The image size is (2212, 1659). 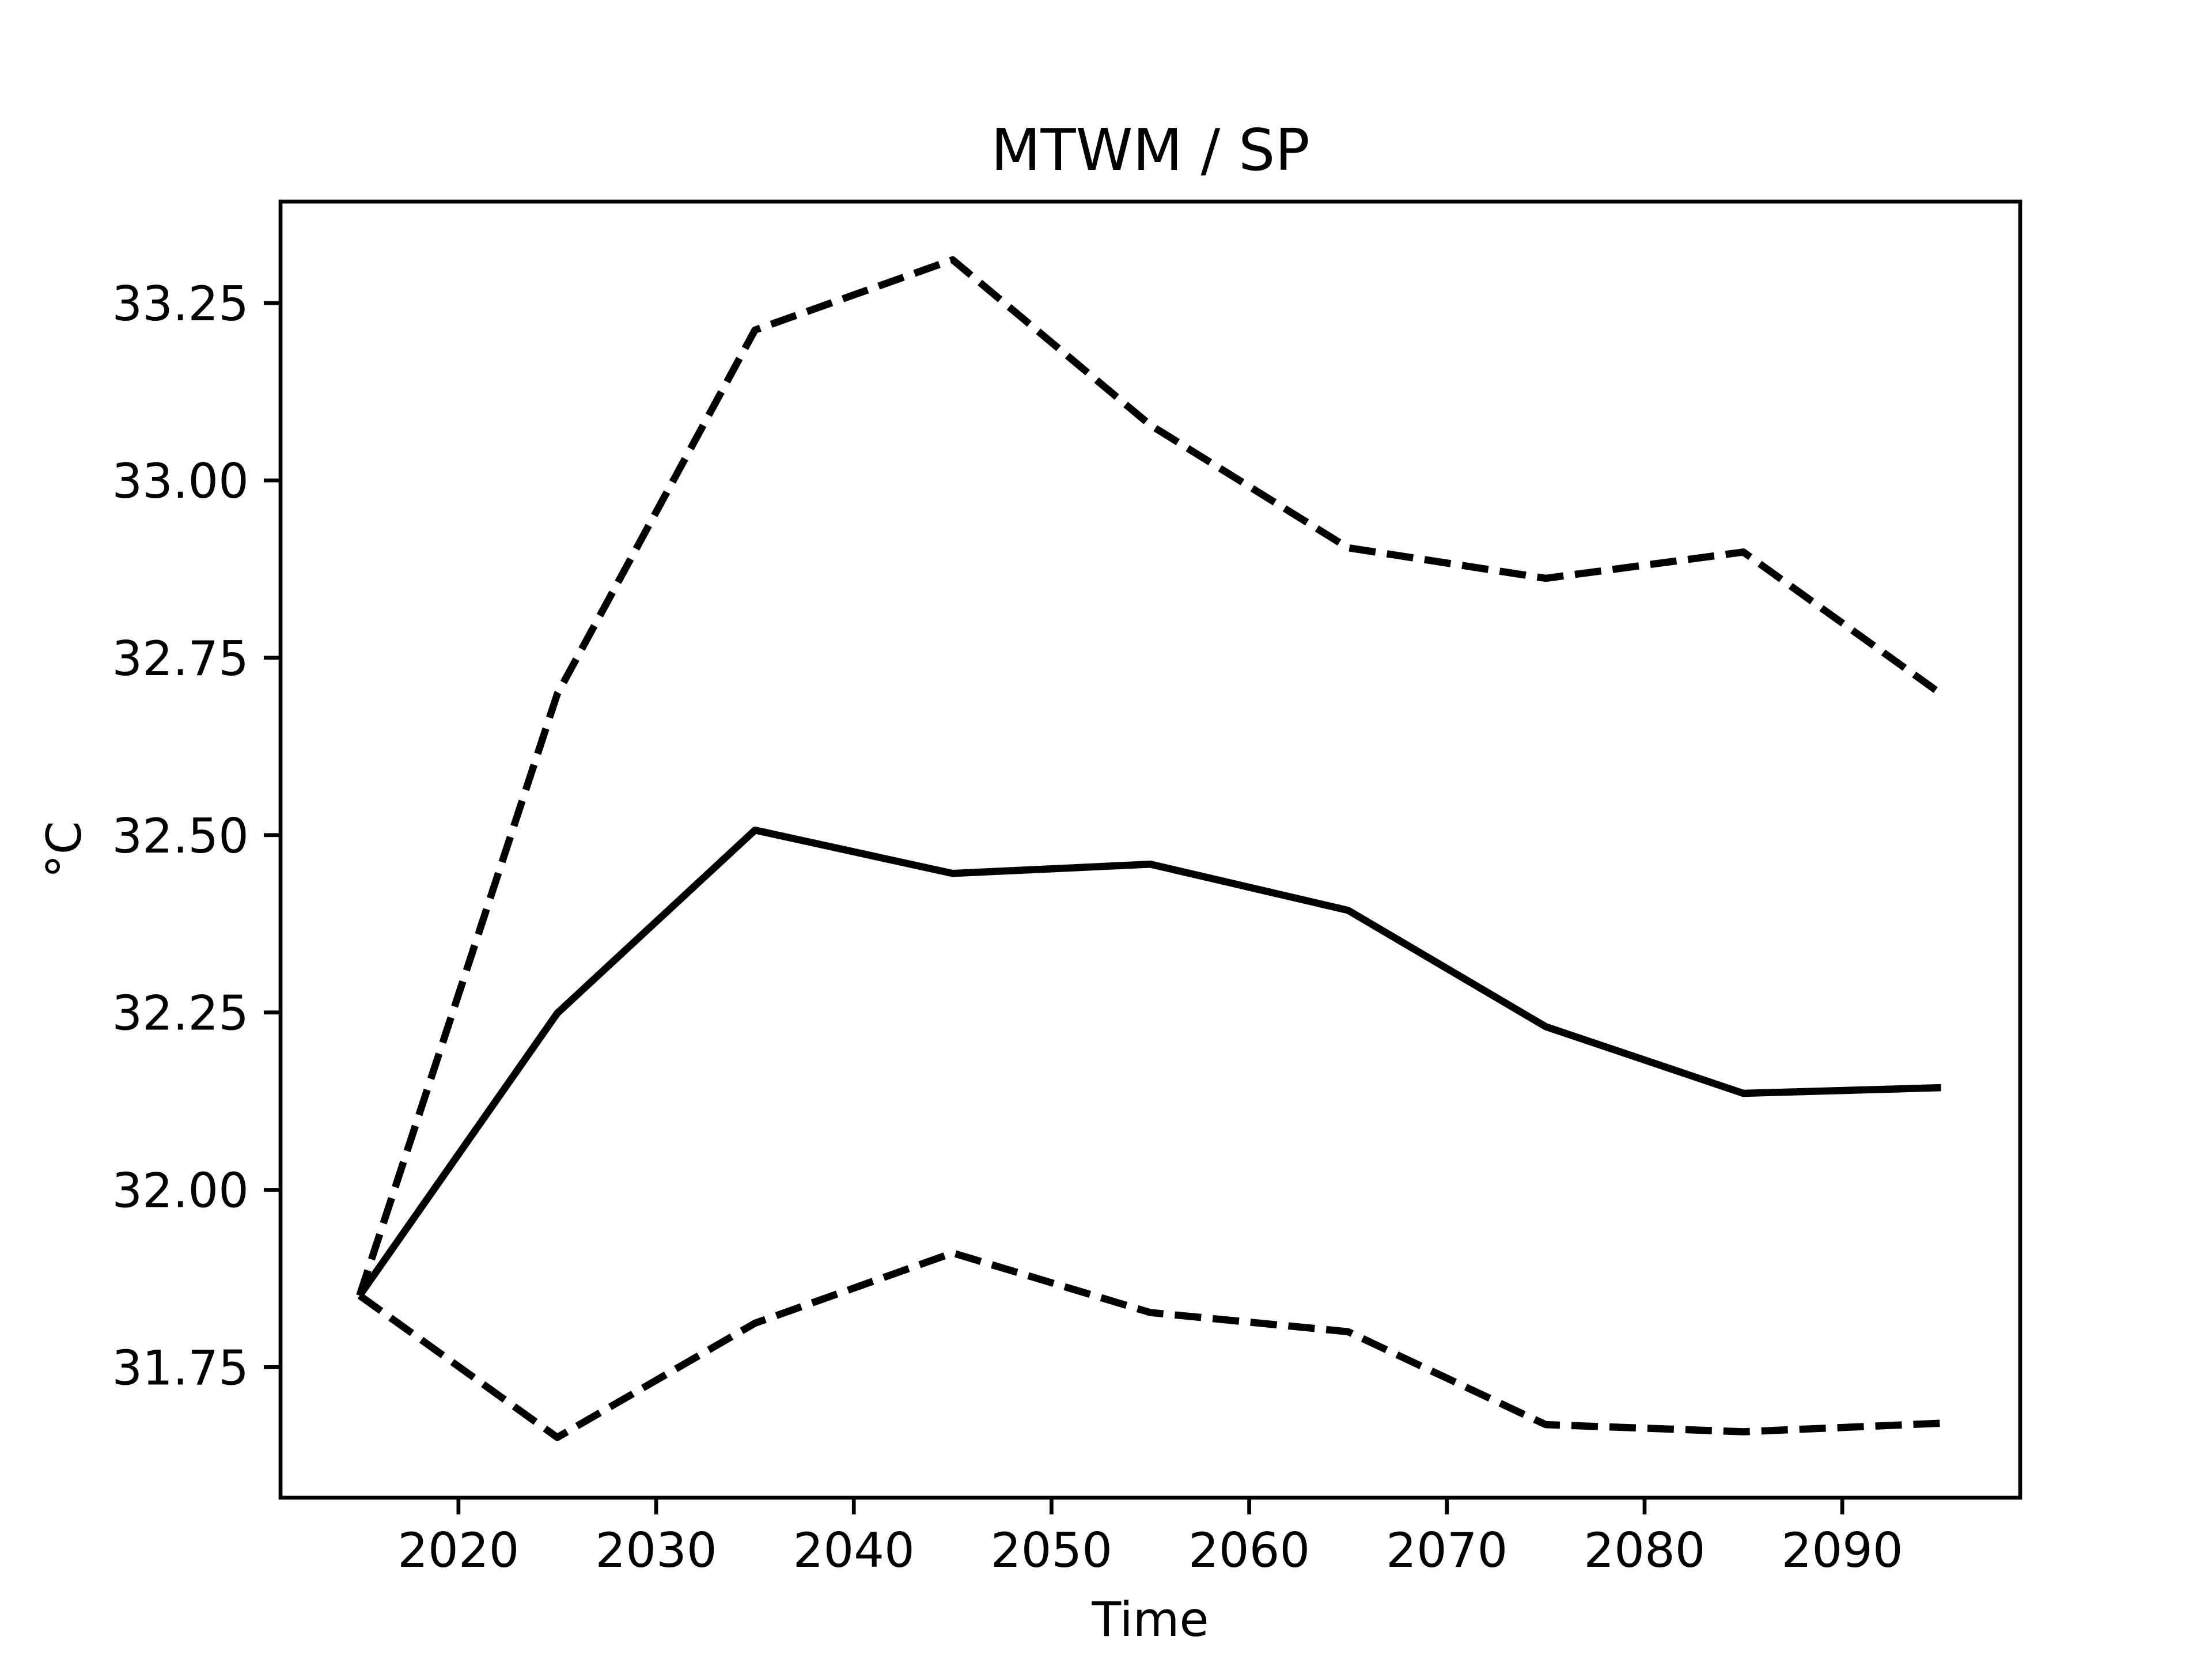 I want to click on y-tick-label: 32.75, so click(x=180, y=659).